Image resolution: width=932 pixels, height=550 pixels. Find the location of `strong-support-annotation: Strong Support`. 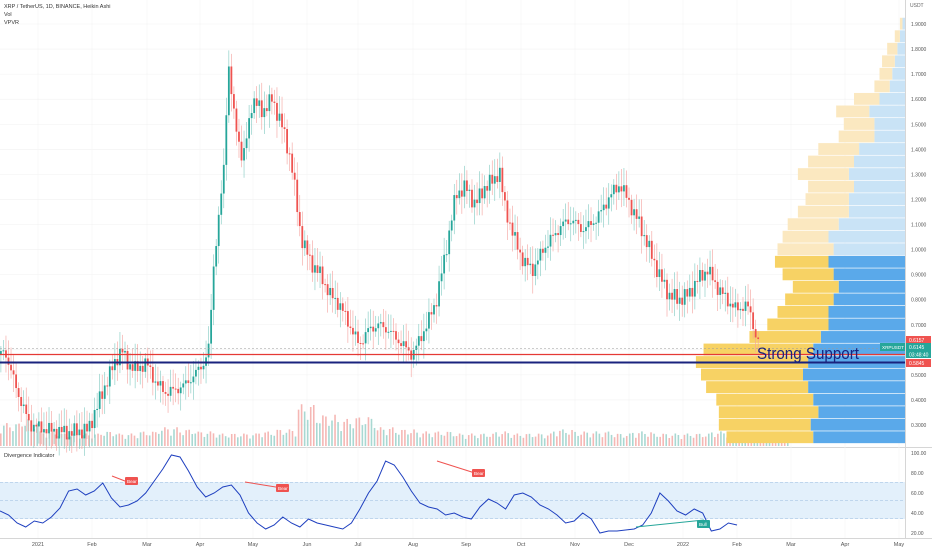

strong-support-annotation: Strong Support is located at coordinates (808, 353).